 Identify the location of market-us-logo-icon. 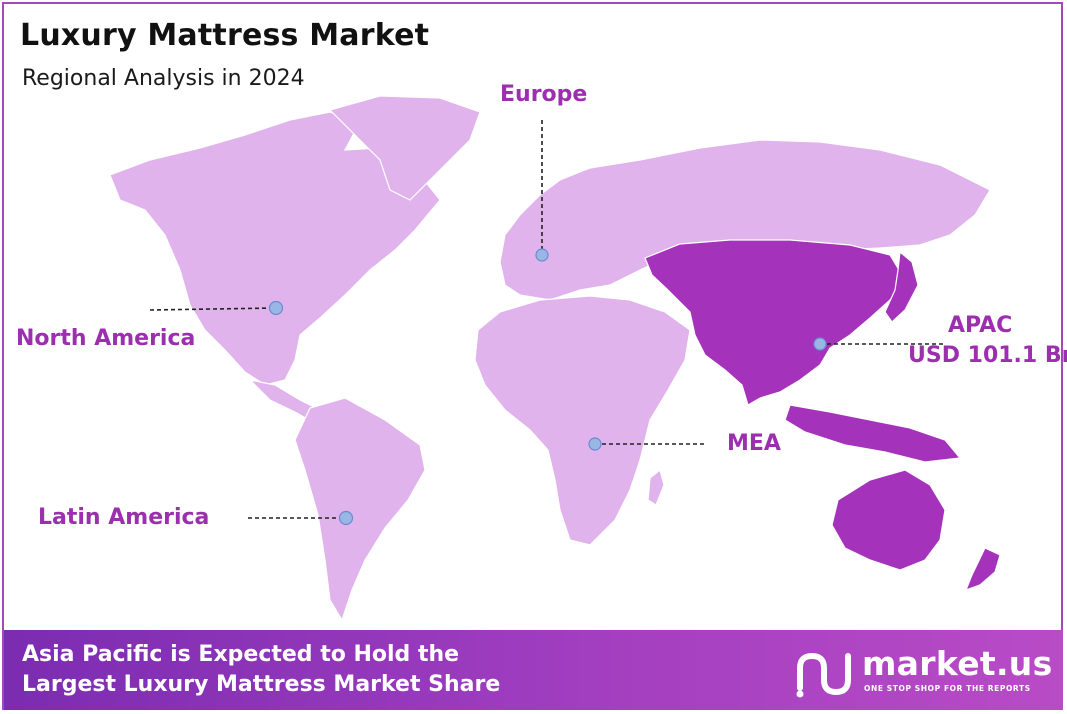
(823, 675).